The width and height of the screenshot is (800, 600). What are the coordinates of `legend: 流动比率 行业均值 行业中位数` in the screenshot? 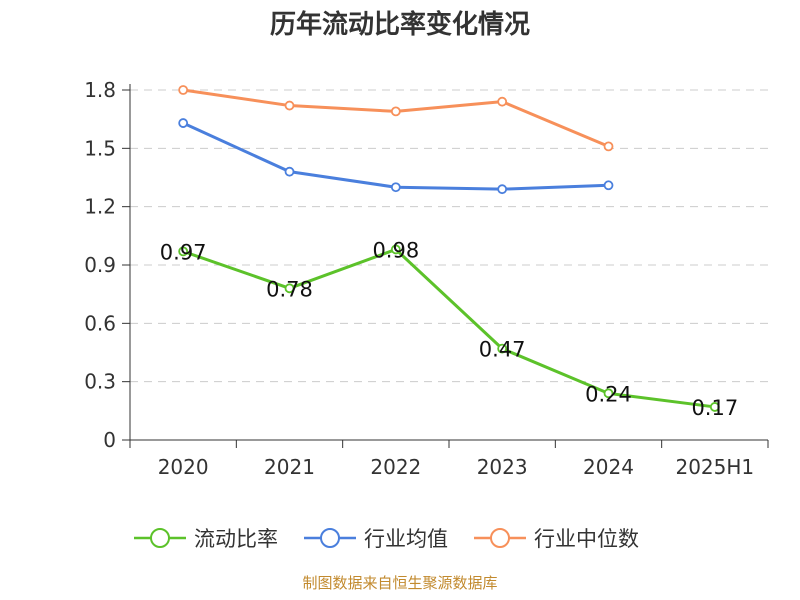 It's located at (386, 539).